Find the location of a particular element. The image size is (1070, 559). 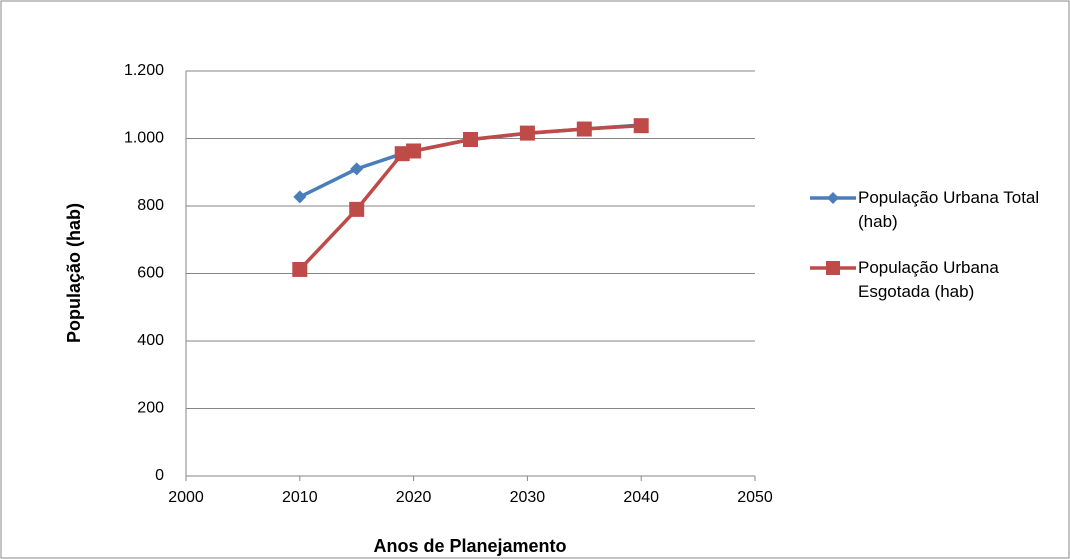

series-line is located at coordinates (470, 197).